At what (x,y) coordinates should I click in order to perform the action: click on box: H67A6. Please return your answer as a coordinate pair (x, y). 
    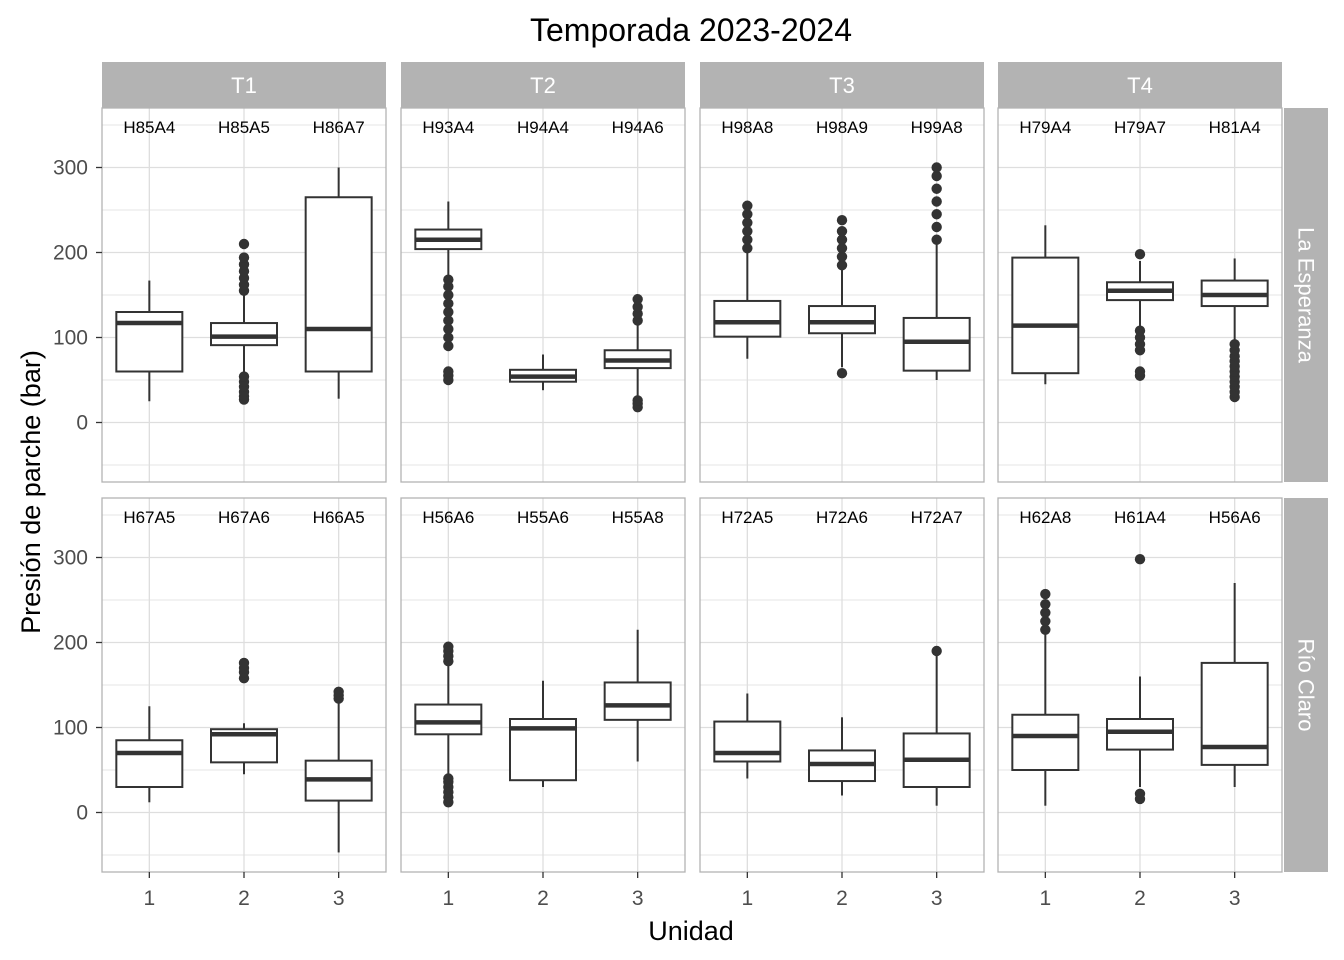
    Looking at the image, I should click on (244, 641).